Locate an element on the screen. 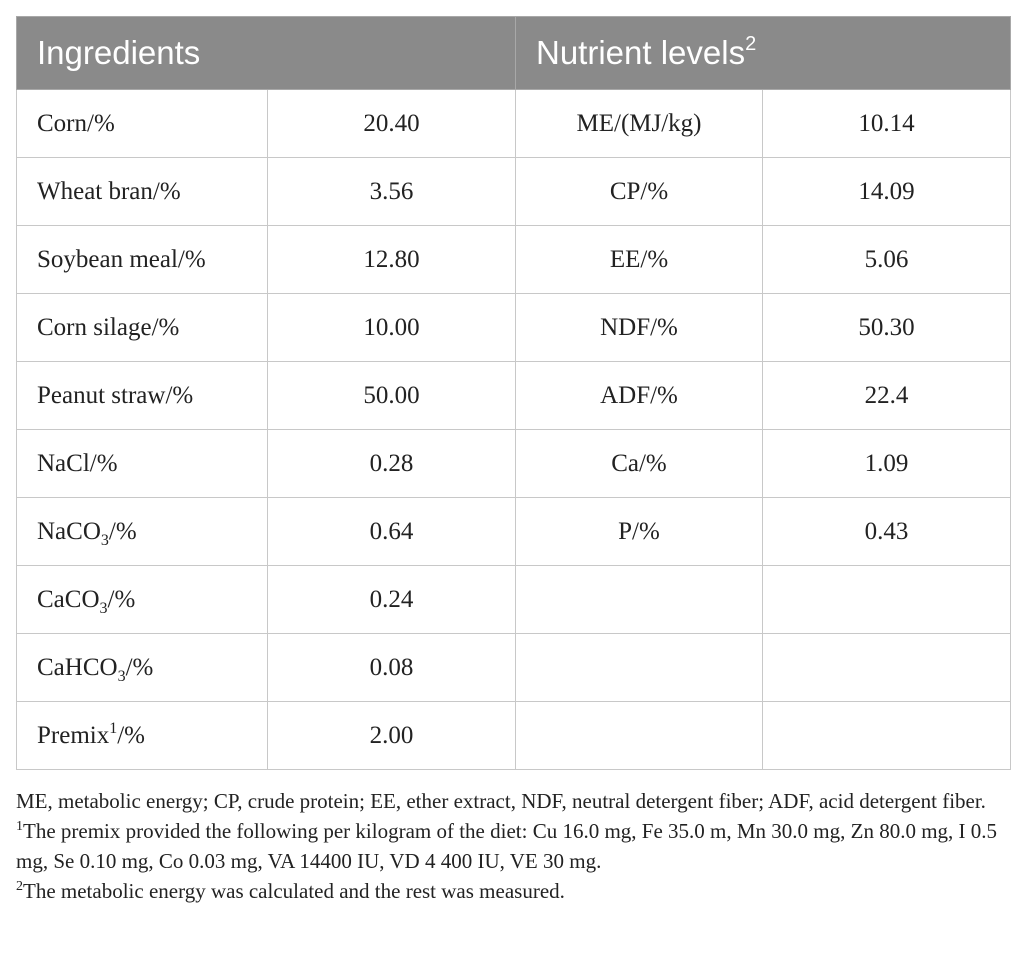 Image resolution: width=1026 pixels, height=971 pixels. ingredient-value: 0.28 is located at coordinates (391, 463).